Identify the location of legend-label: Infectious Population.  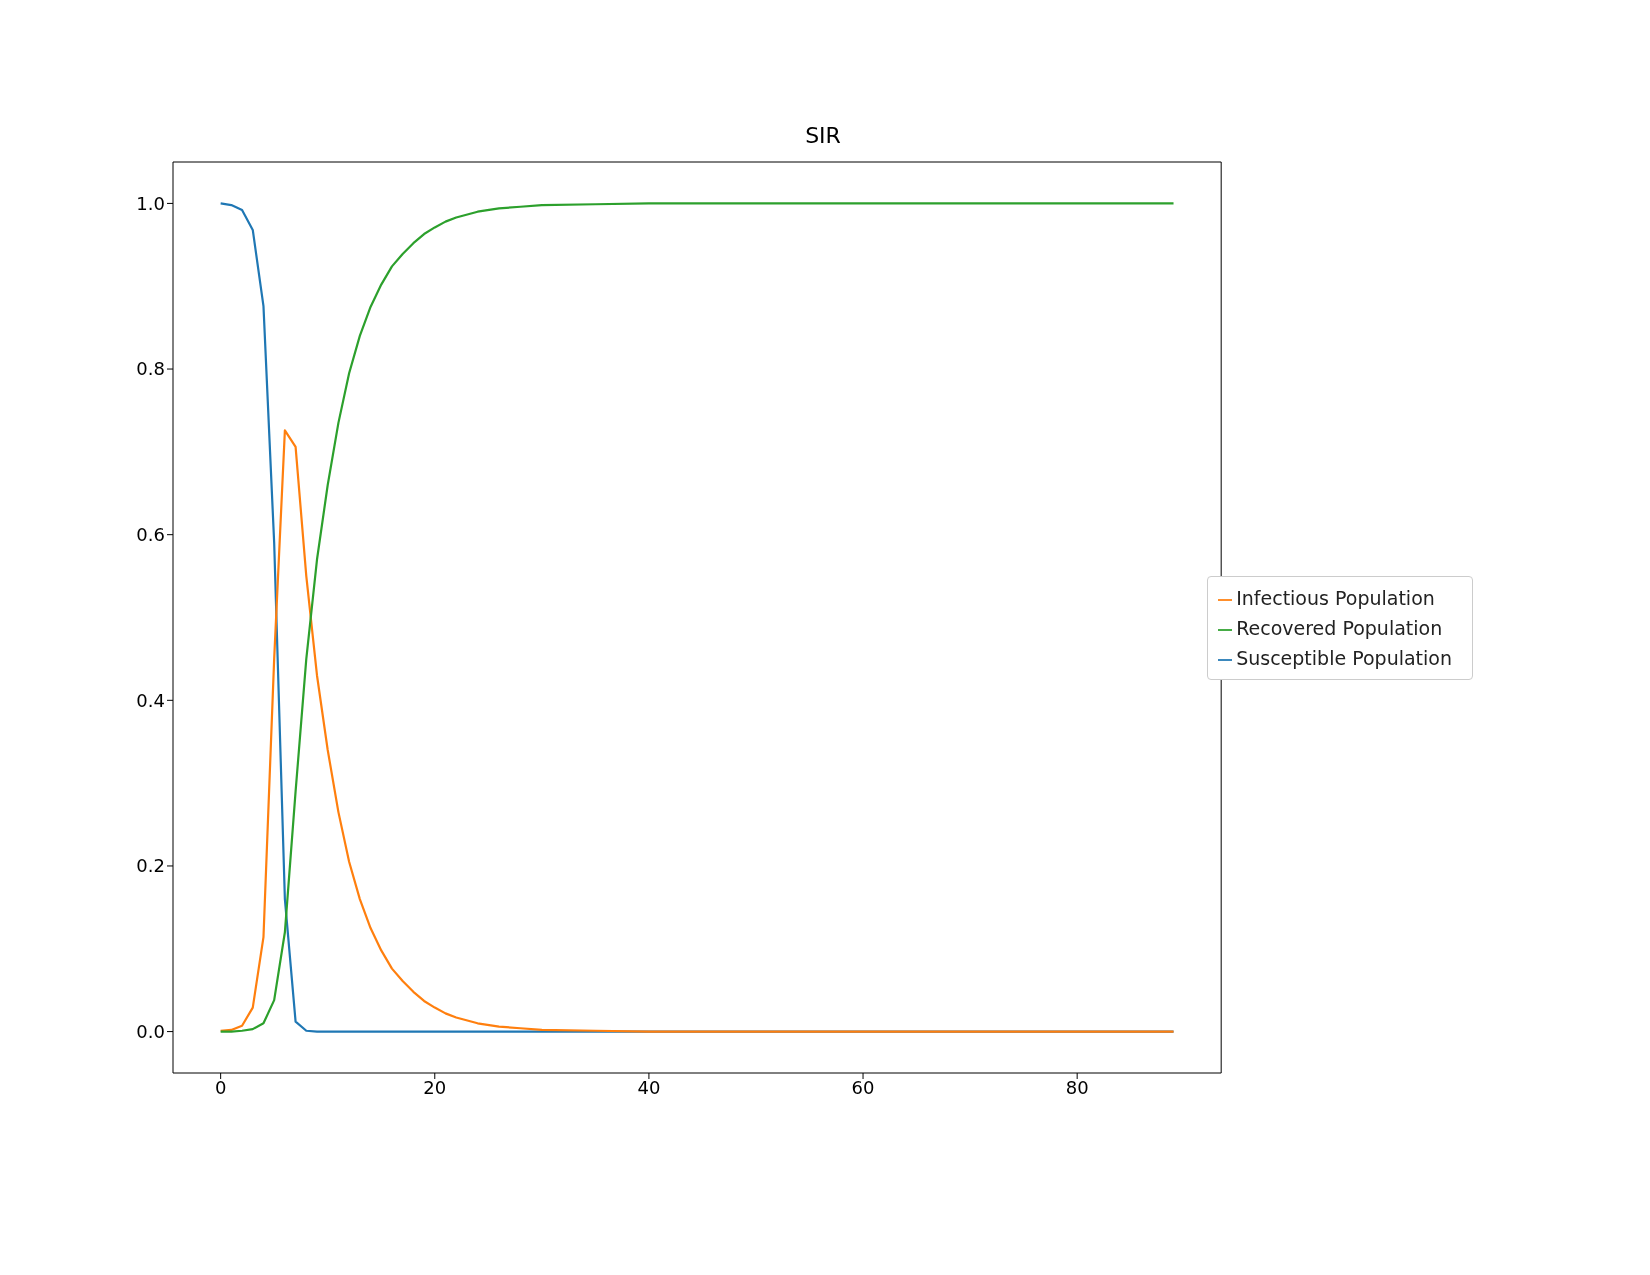
(1335, 598).